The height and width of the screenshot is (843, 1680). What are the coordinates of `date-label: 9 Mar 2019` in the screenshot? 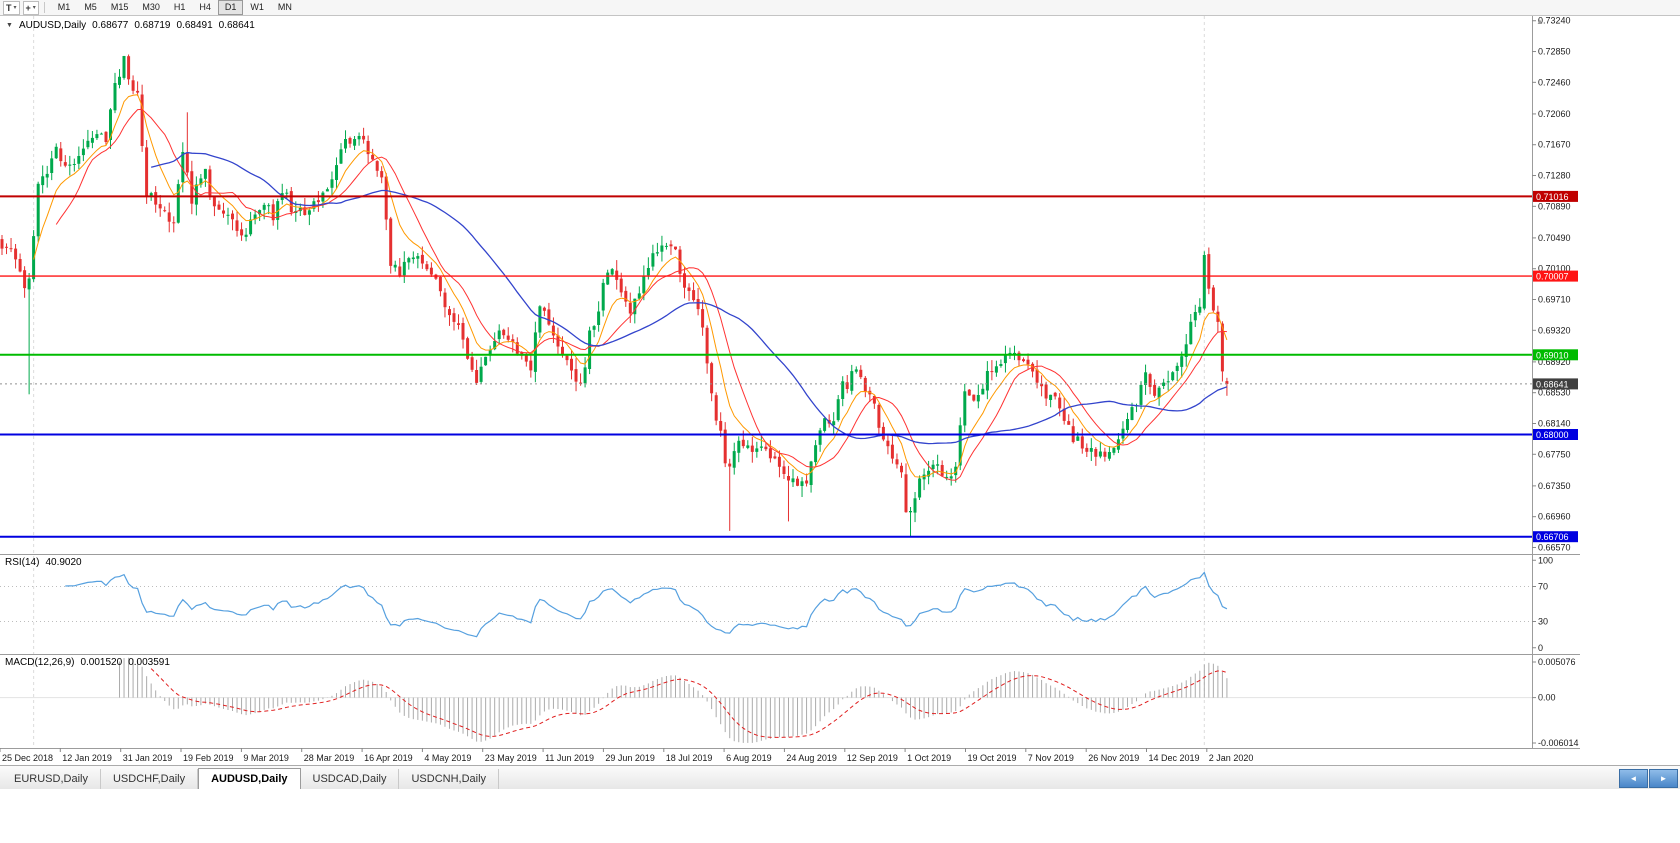 It's located at (266, 758).